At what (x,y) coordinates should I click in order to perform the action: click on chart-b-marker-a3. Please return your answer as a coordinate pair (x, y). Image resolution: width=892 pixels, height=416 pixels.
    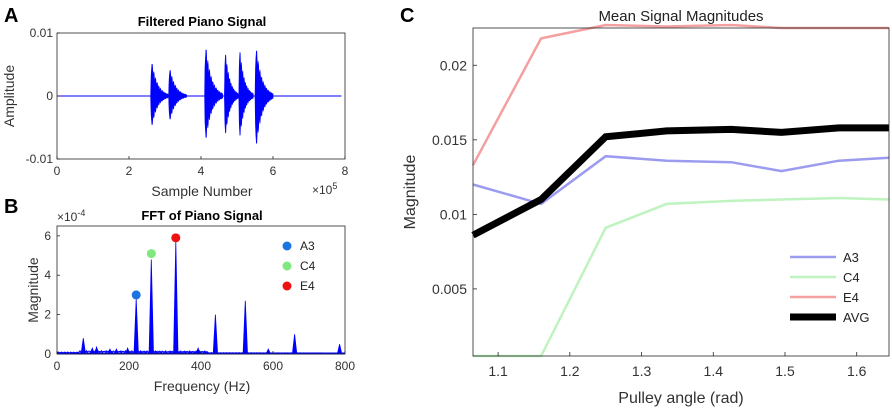
    Looking at the image, I should click on (136, 295).